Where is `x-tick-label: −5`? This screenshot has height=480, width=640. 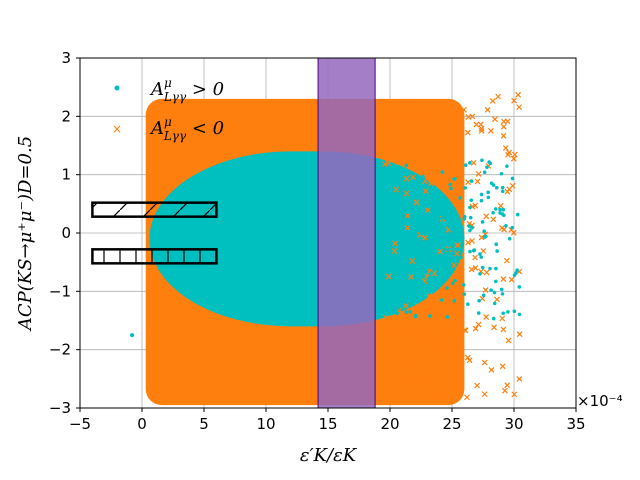
x-tick-label: −5 is located at coordinates (80, 424).